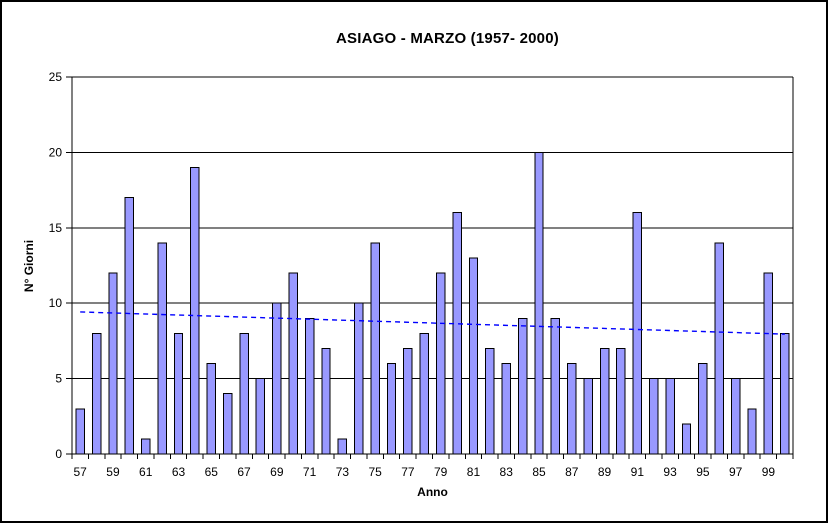  What do you see at coordinates (310, 472) in the screenshot?
I see `x-tick-label: 71` at bounding box center [310, 472].